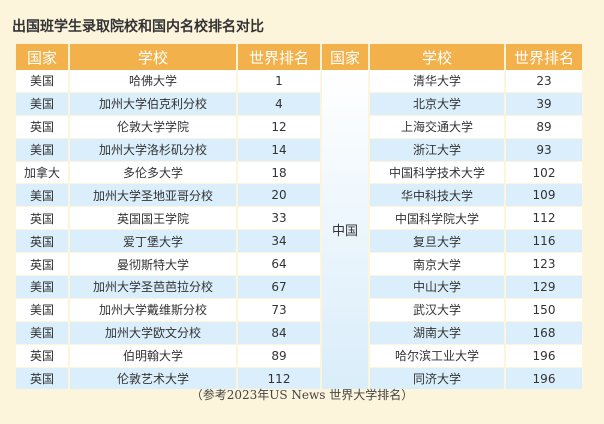 The height and width of the screenshot is (424, 604). Describe the element at coordinates (279, 287) in the screenshot. I see `world-rank-cell: 67` at that location.